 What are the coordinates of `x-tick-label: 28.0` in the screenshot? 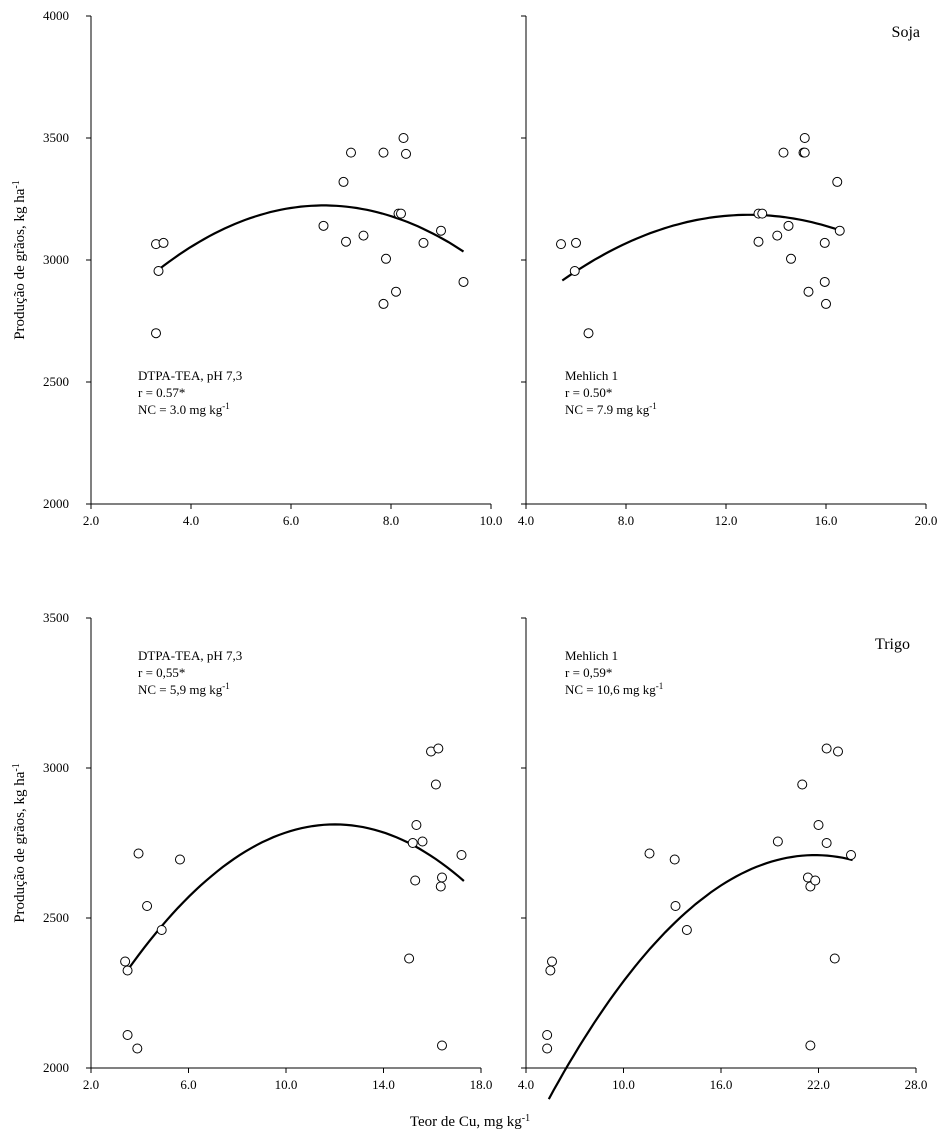 It's located at (916, 1084).